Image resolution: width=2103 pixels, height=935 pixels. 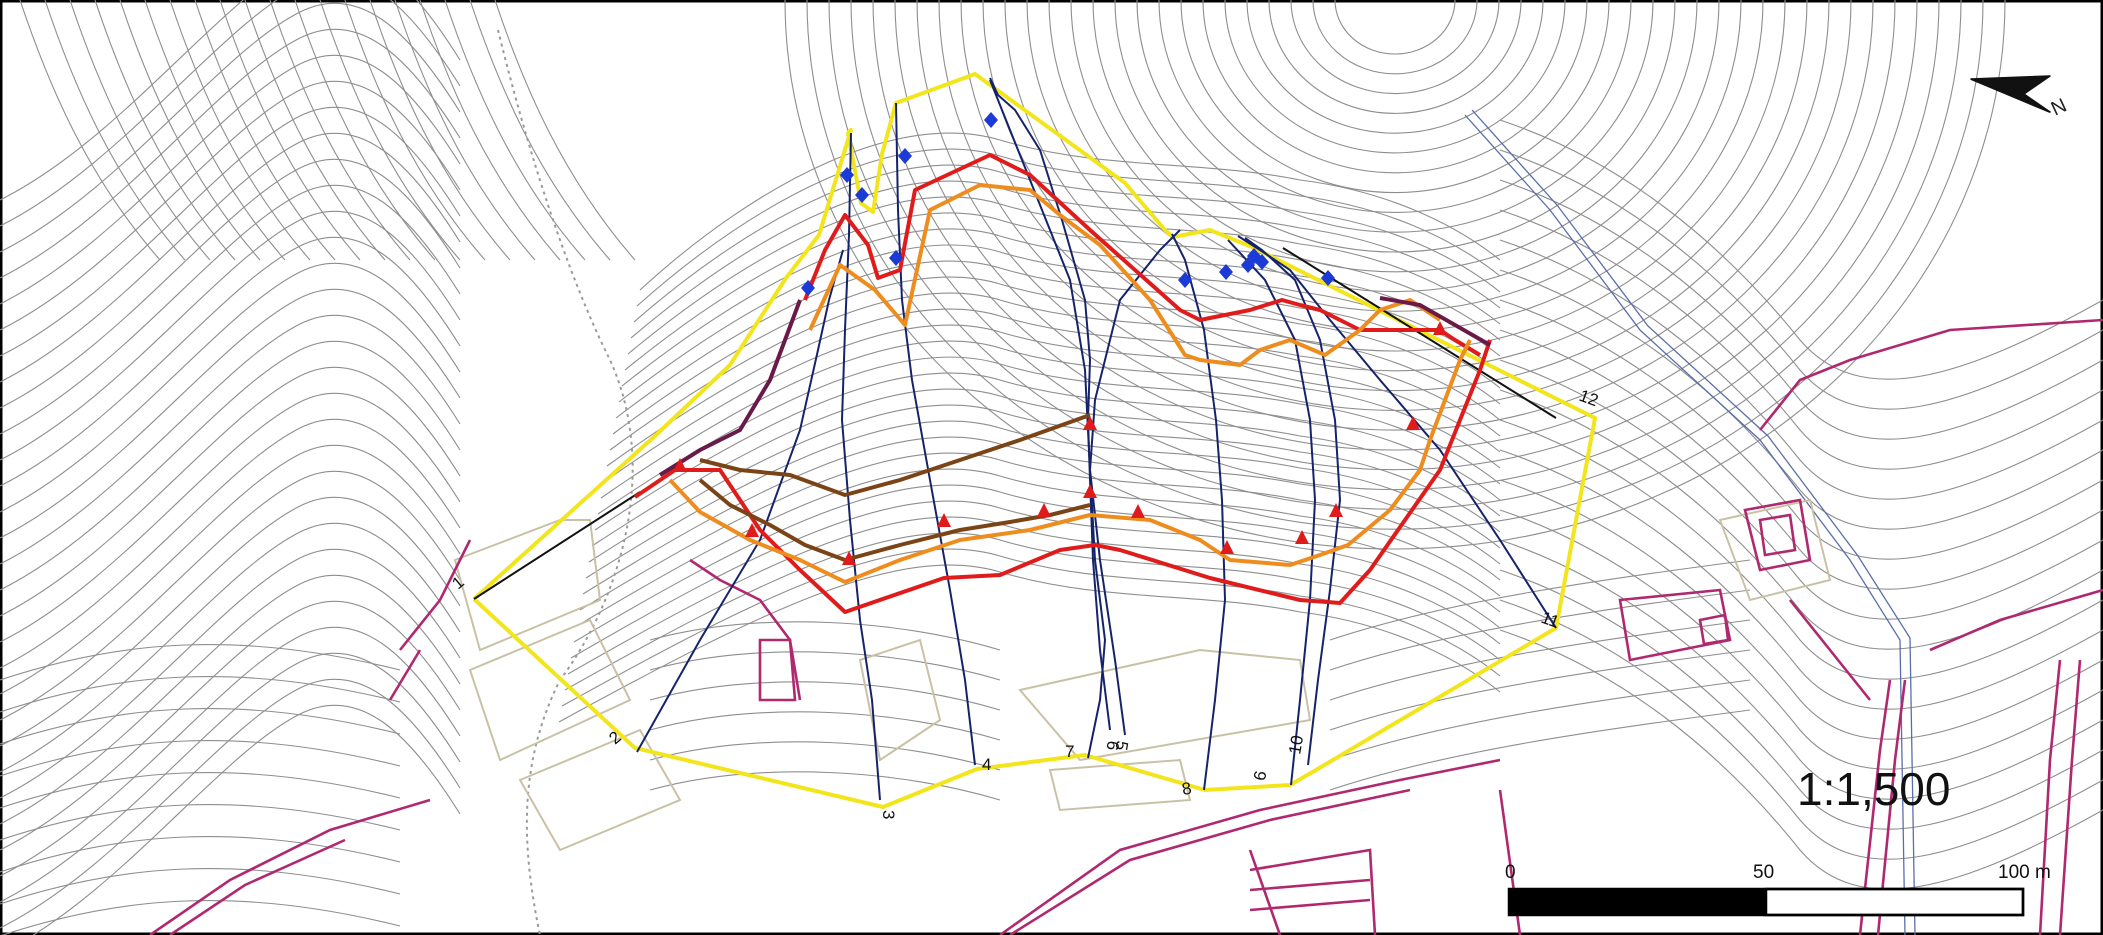 What do you see at coordinates (1121, 745) in the screenshot?
I see `section-label-5: 5` at bounding box center [1121, 745].